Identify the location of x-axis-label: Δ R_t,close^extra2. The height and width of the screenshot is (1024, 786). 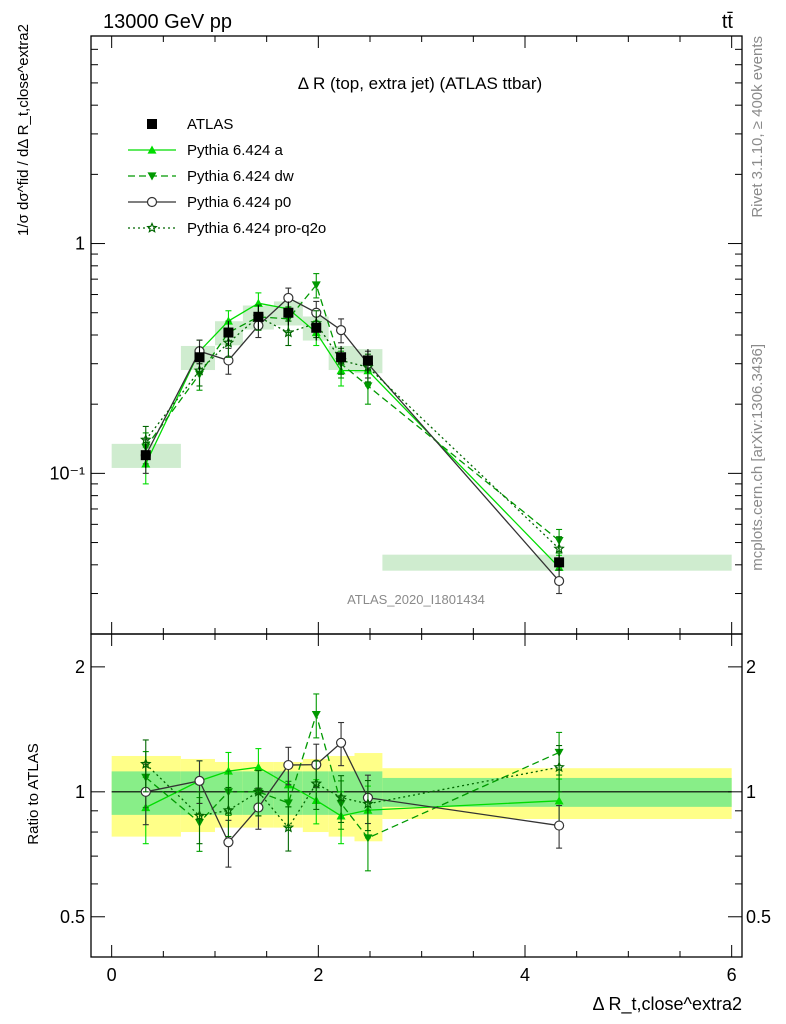
(667, 1004).